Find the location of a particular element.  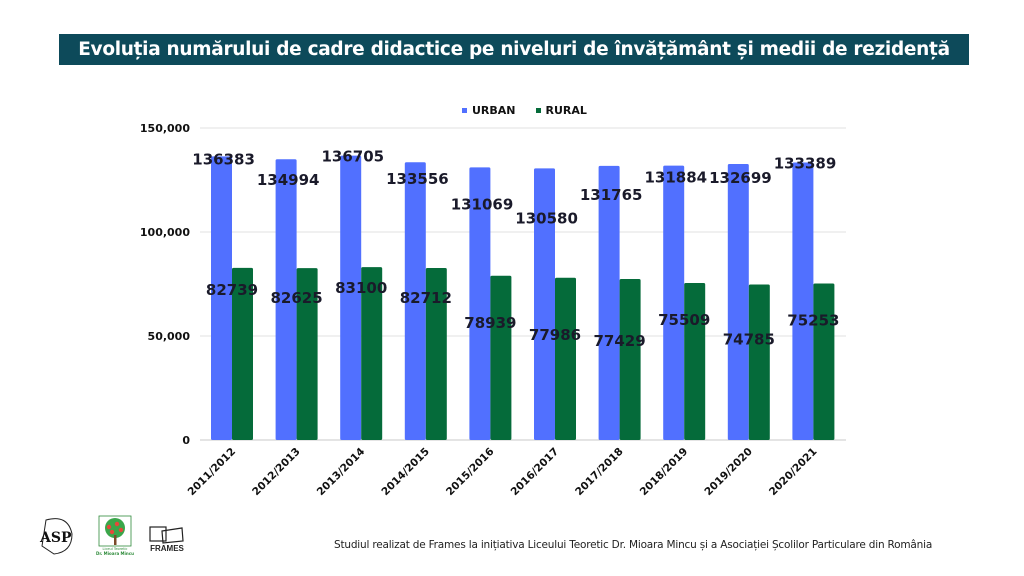

data-label-urban: 132699 is located at coordinates (740, 178).